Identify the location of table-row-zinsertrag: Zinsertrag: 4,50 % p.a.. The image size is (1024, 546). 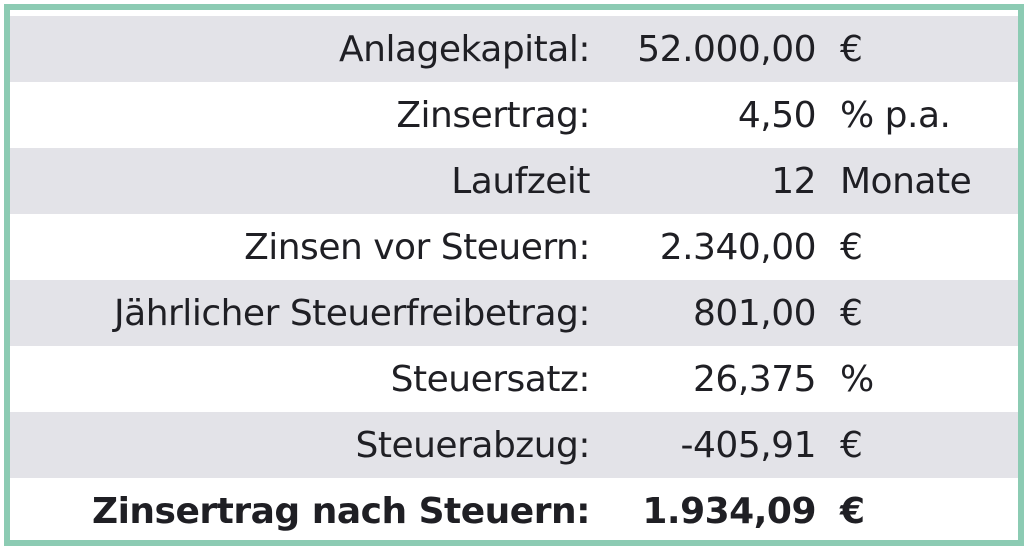
(514, 115).